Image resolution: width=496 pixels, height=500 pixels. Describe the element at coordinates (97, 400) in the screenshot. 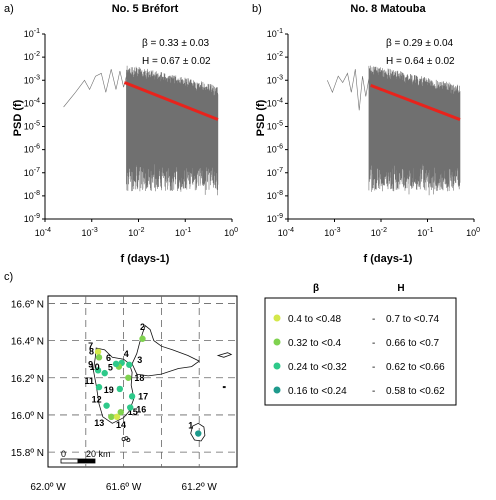

I see `station-label-12: 12` at that location.